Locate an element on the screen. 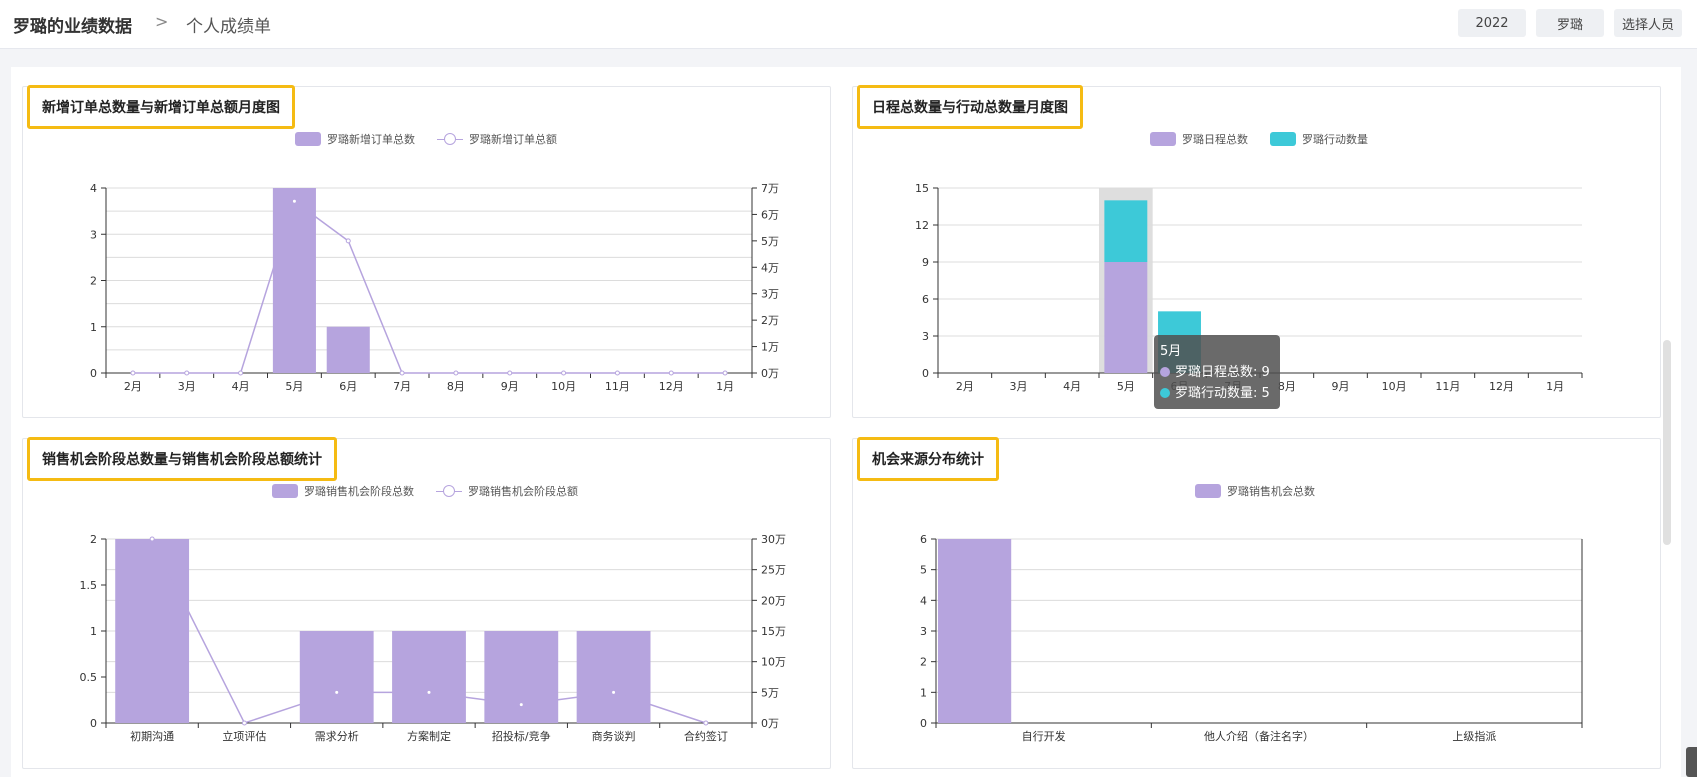 The width and height of the screenshot is (1697, 777). legend-item-stages-amount: 罗璐销售机会阶段总额 is located at coordinates (523, 491).